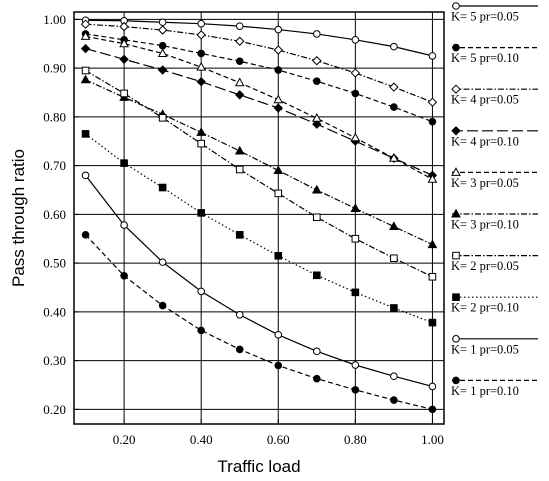  I want to click on y-tick-label: 0.30, so click(54, 360).